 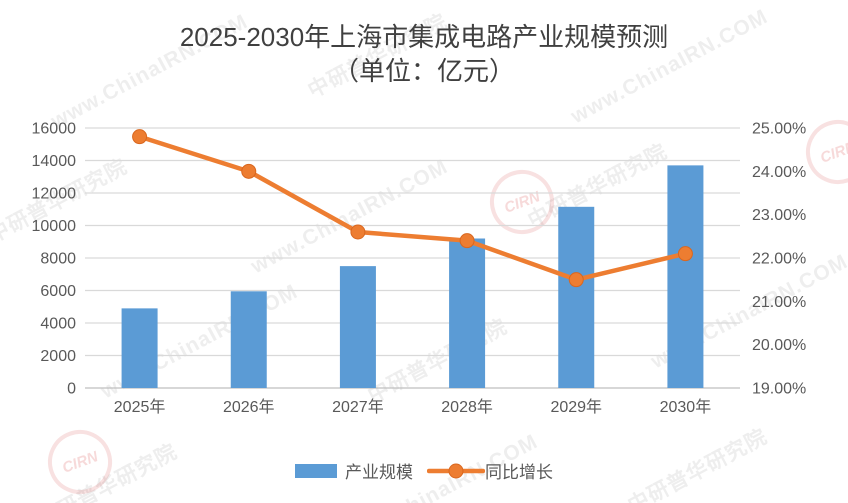 I want to click on x-axis-label-2029年: 2029年, so click(x=576, y=407).